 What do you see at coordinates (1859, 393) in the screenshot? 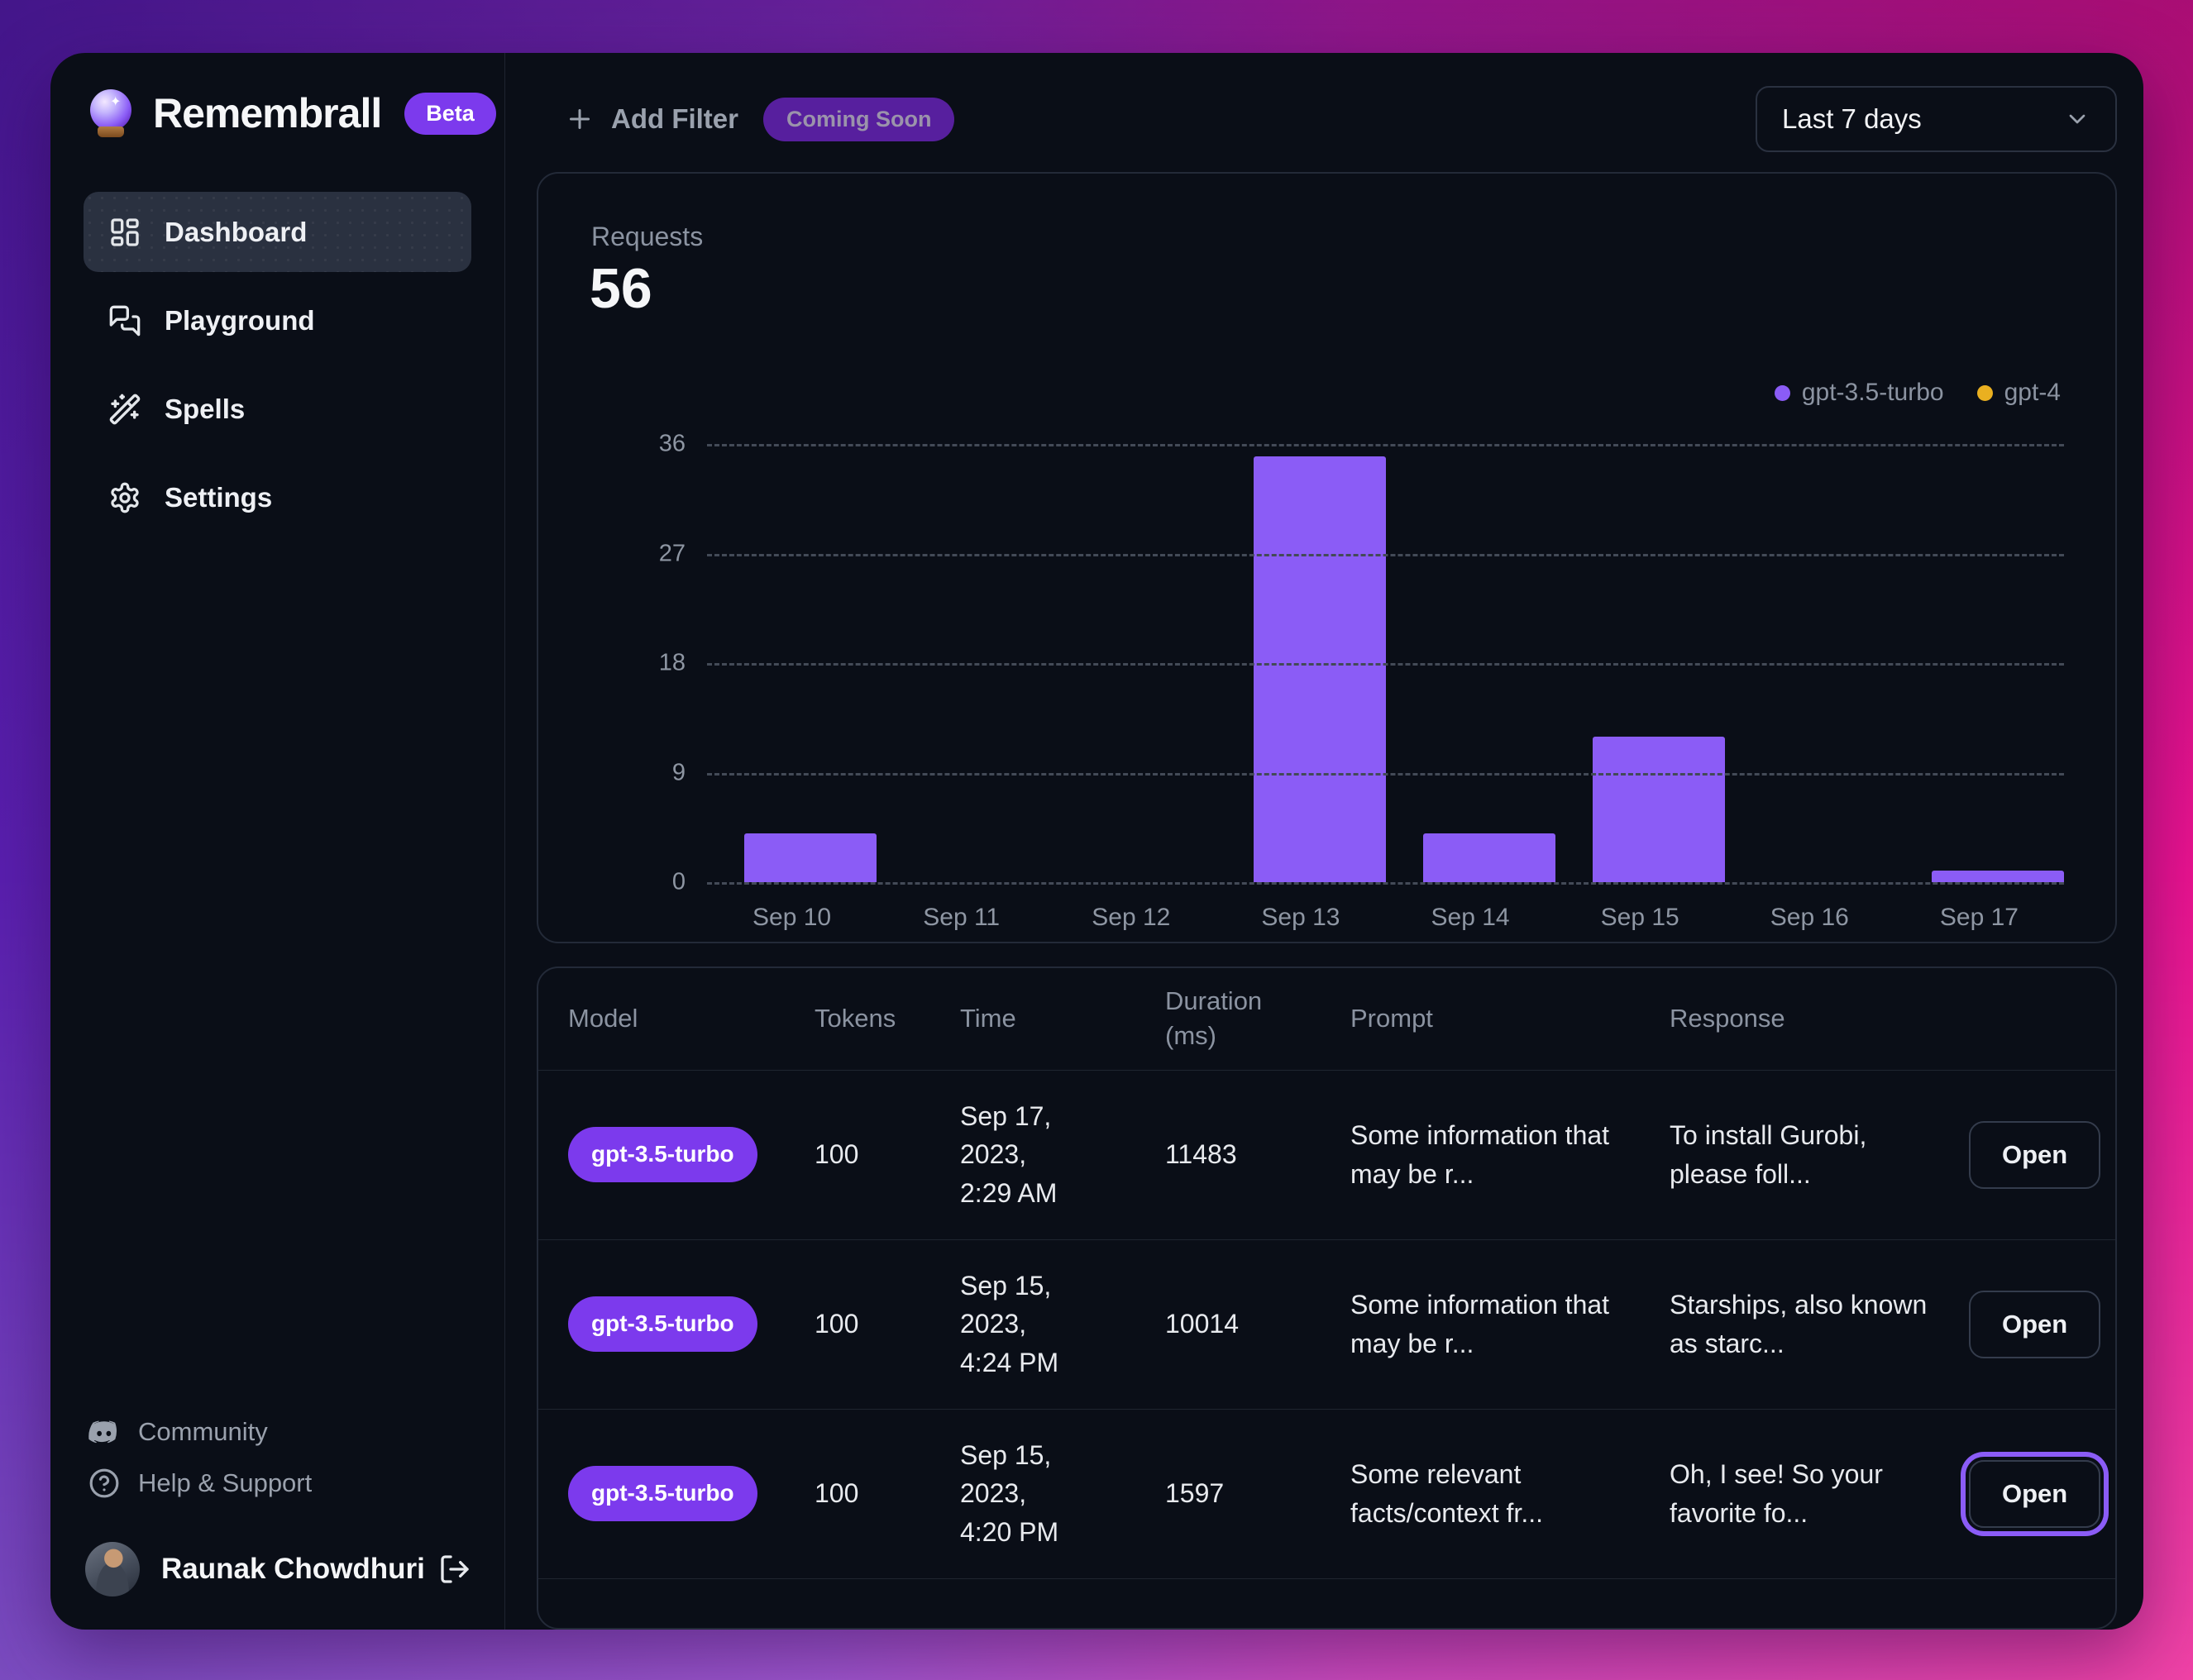
I see `legend-item: gpt-3.5-turbo` at bounding box center [1859, 393].